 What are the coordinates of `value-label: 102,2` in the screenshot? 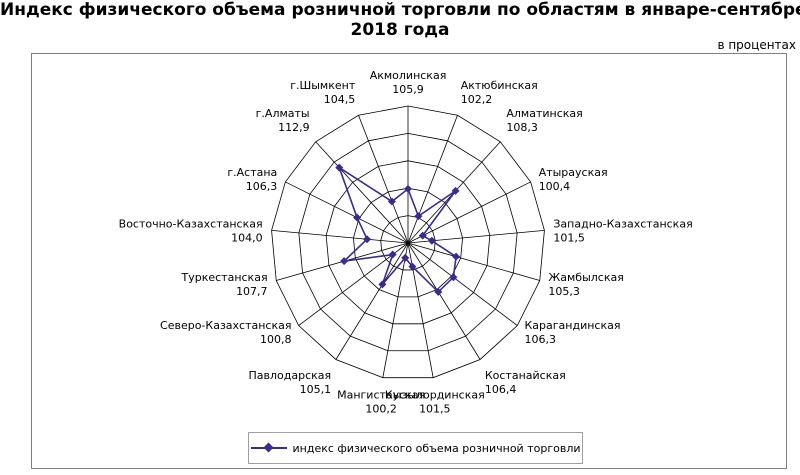 It's located at (477, 99).